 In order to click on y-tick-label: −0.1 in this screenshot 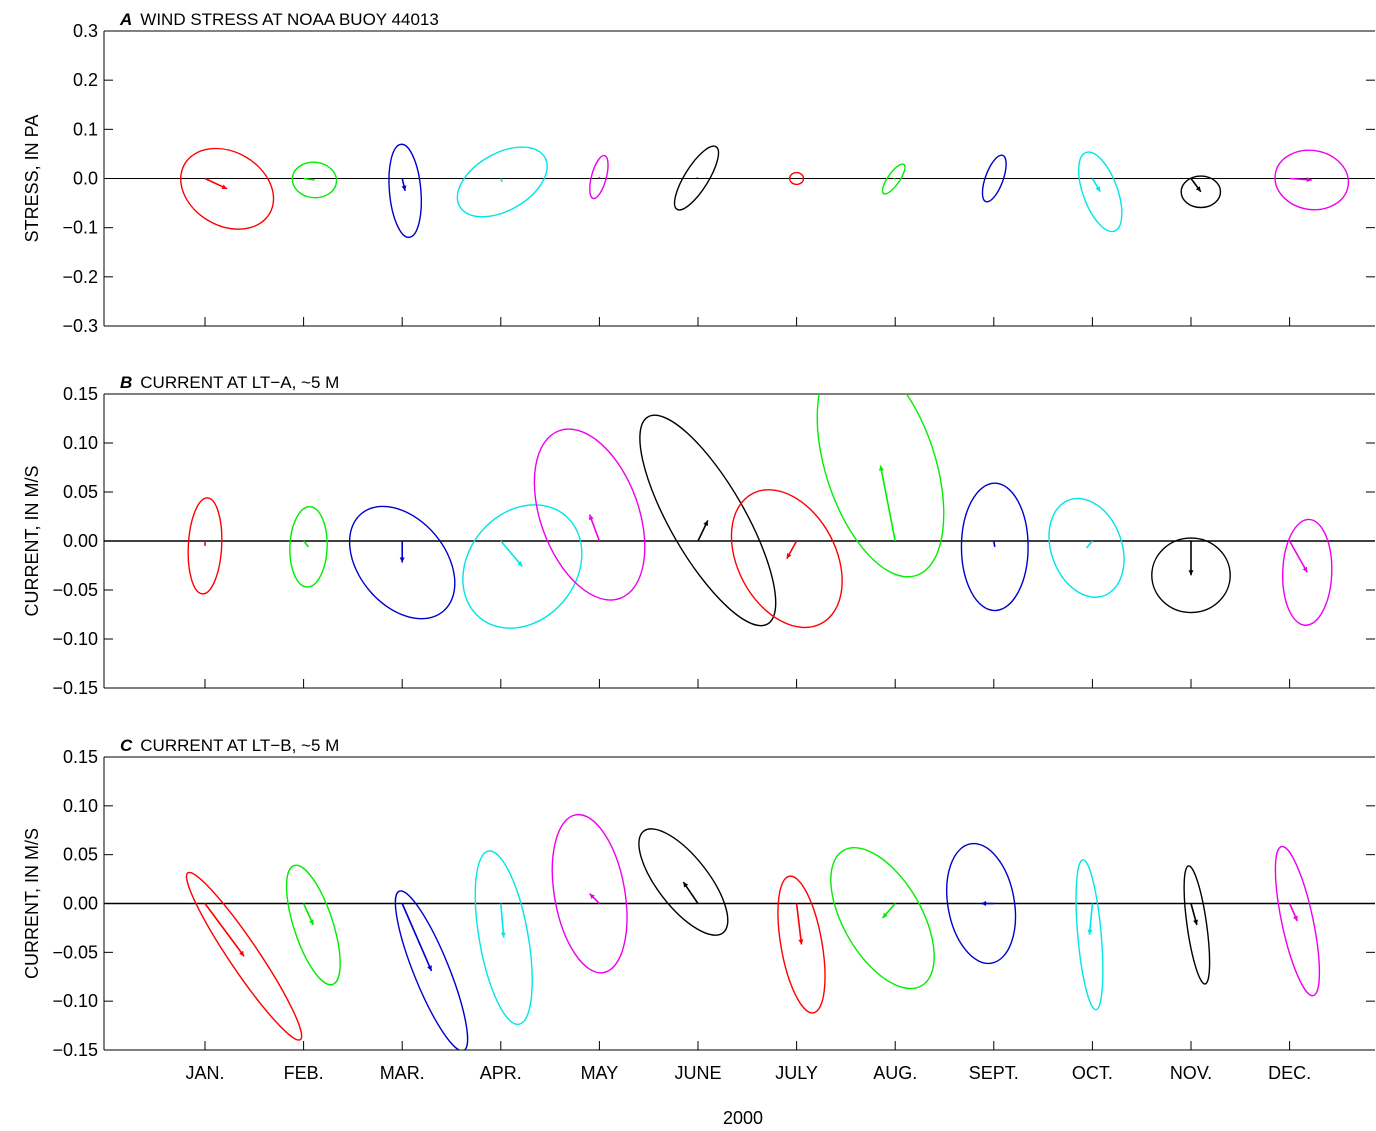, I will do `click(80, 228)`.